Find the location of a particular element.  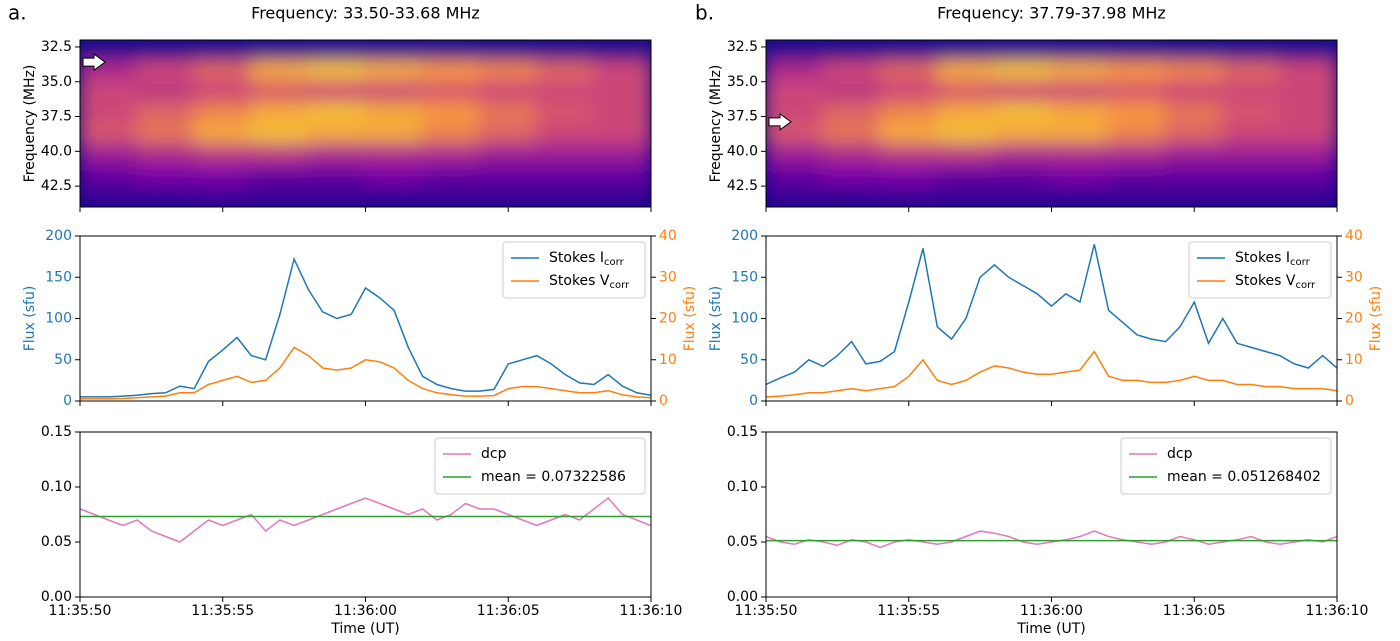

legend-name: Stokes I is located at coordinates (1262, 258).